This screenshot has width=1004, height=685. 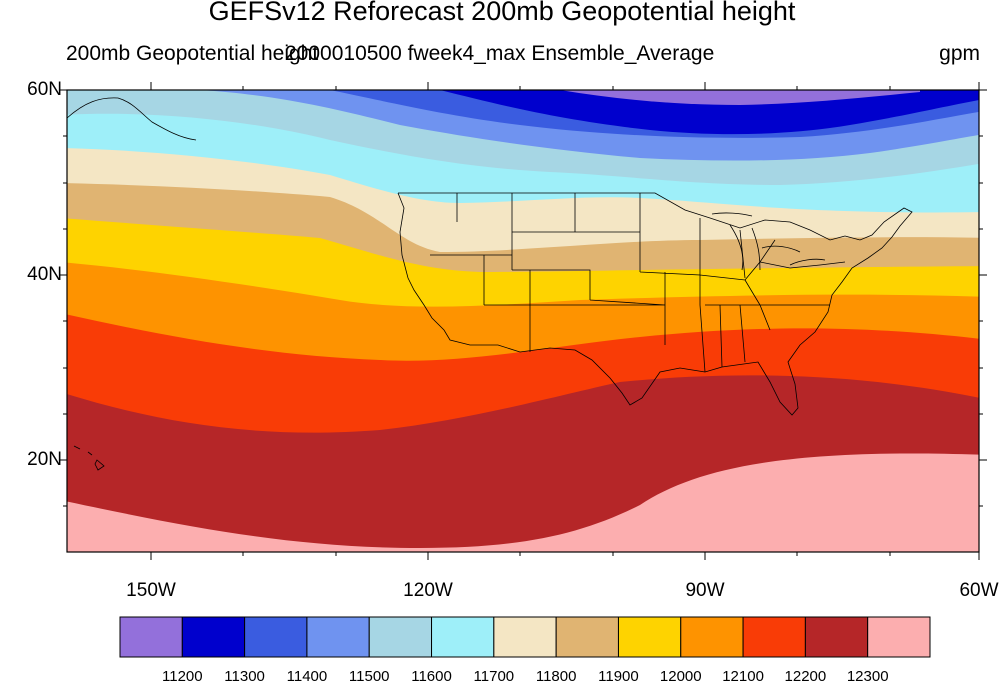 I want to click on lat-label-60n: 60N, so click(x=44, y=89).